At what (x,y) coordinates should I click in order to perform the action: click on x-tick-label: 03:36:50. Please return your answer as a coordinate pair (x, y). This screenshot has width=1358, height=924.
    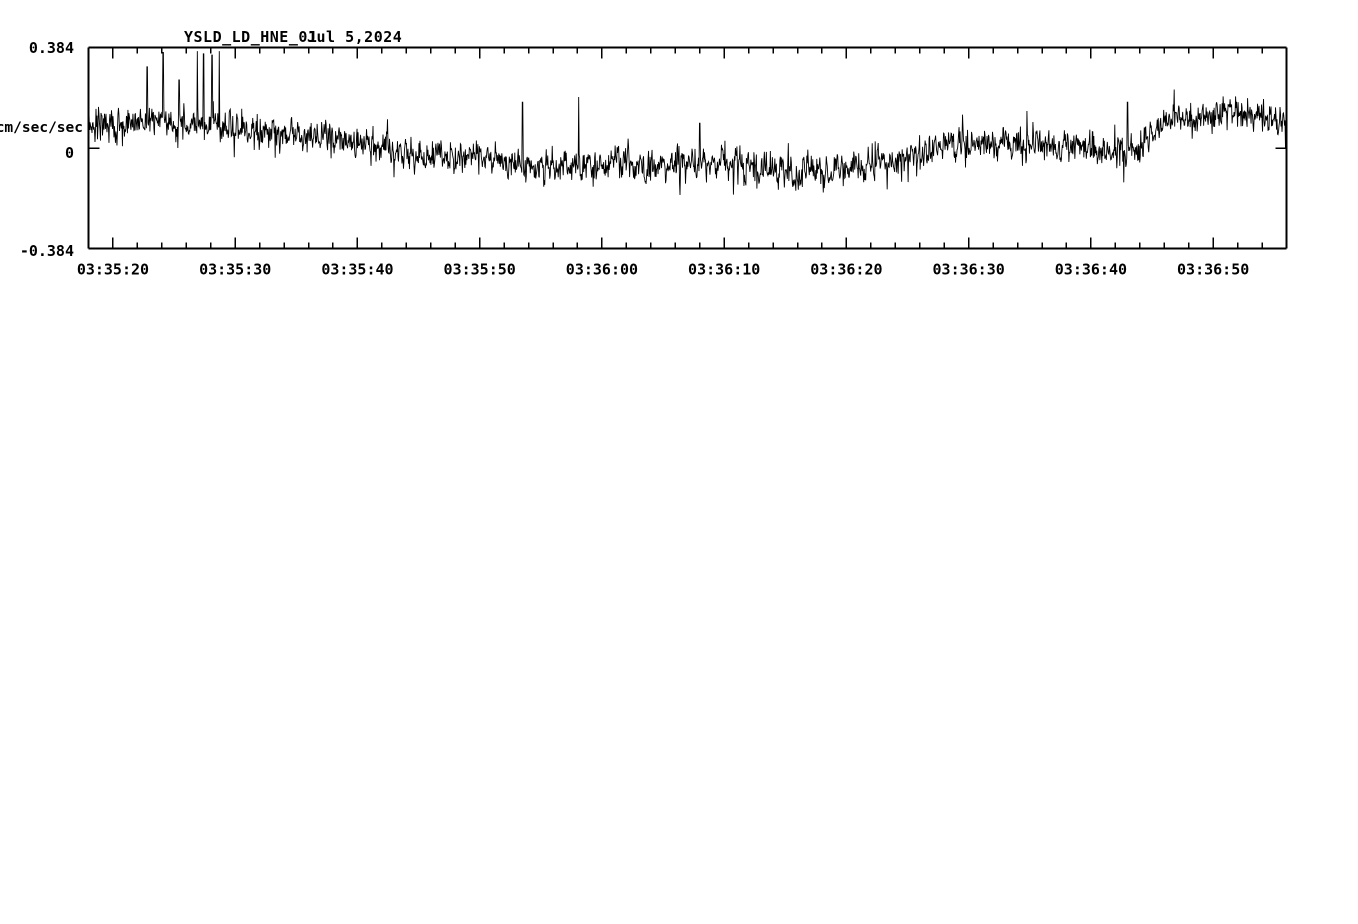
    Looking at the image, I should click on (1213, 270).